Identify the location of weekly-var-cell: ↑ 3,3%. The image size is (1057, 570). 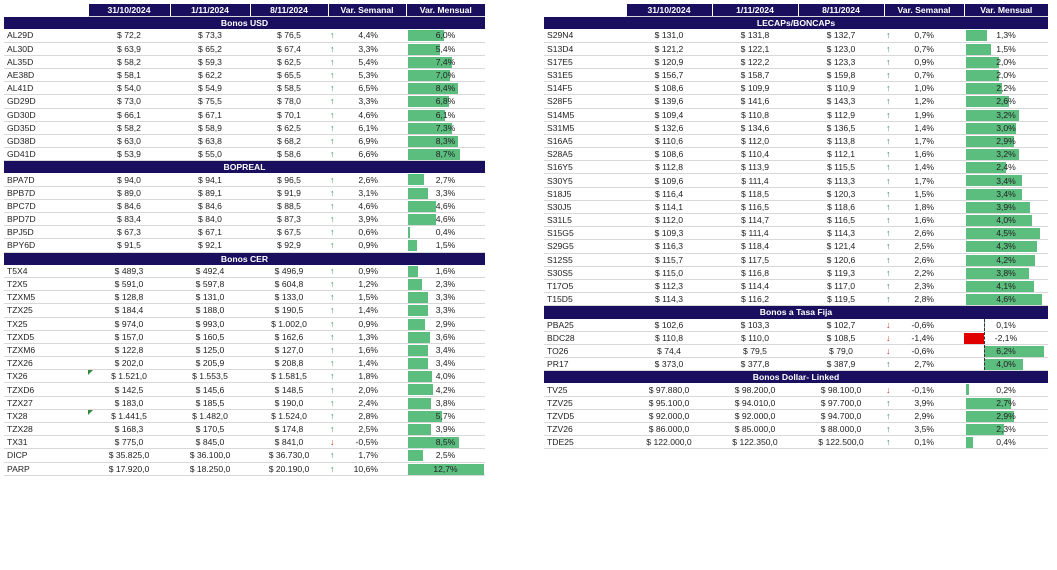
(367, 101).